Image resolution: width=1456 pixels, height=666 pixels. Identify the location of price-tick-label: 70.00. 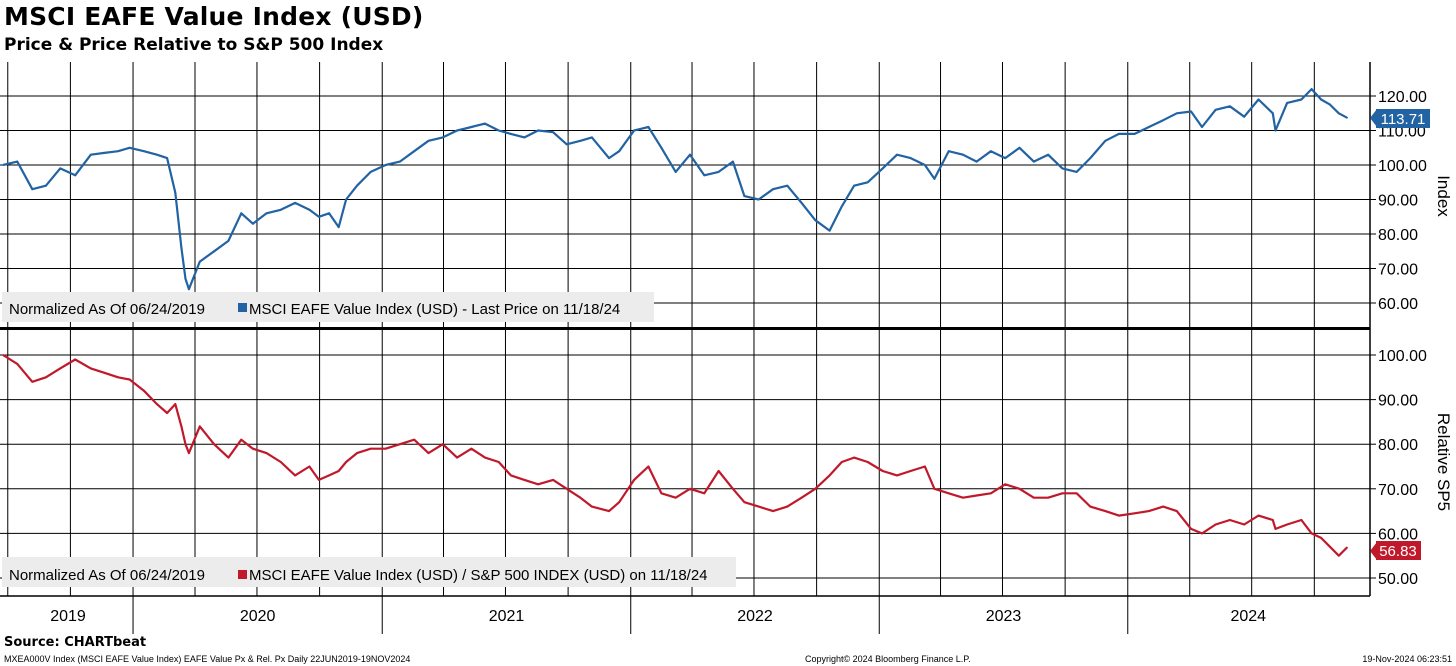
(1398, 270).